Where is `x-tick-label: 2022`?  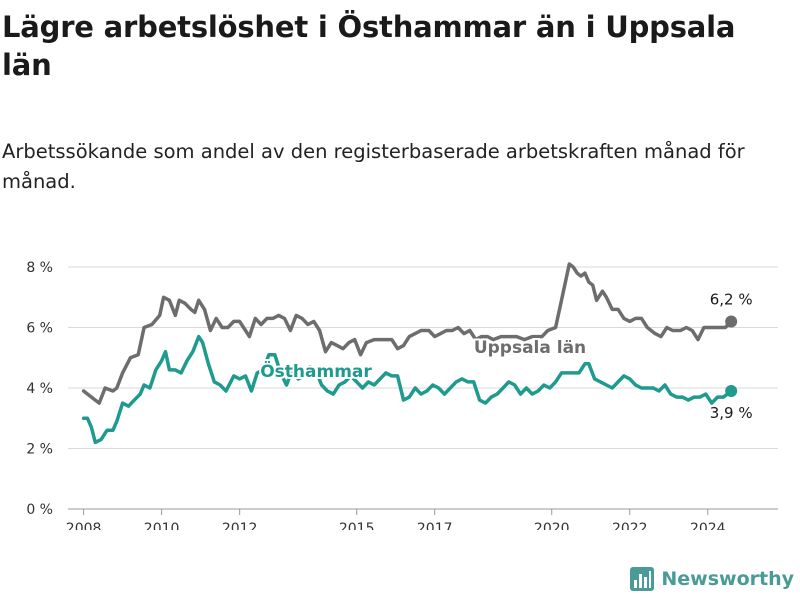 x-tick-label: 2022 is located at coordinates (630, 525).